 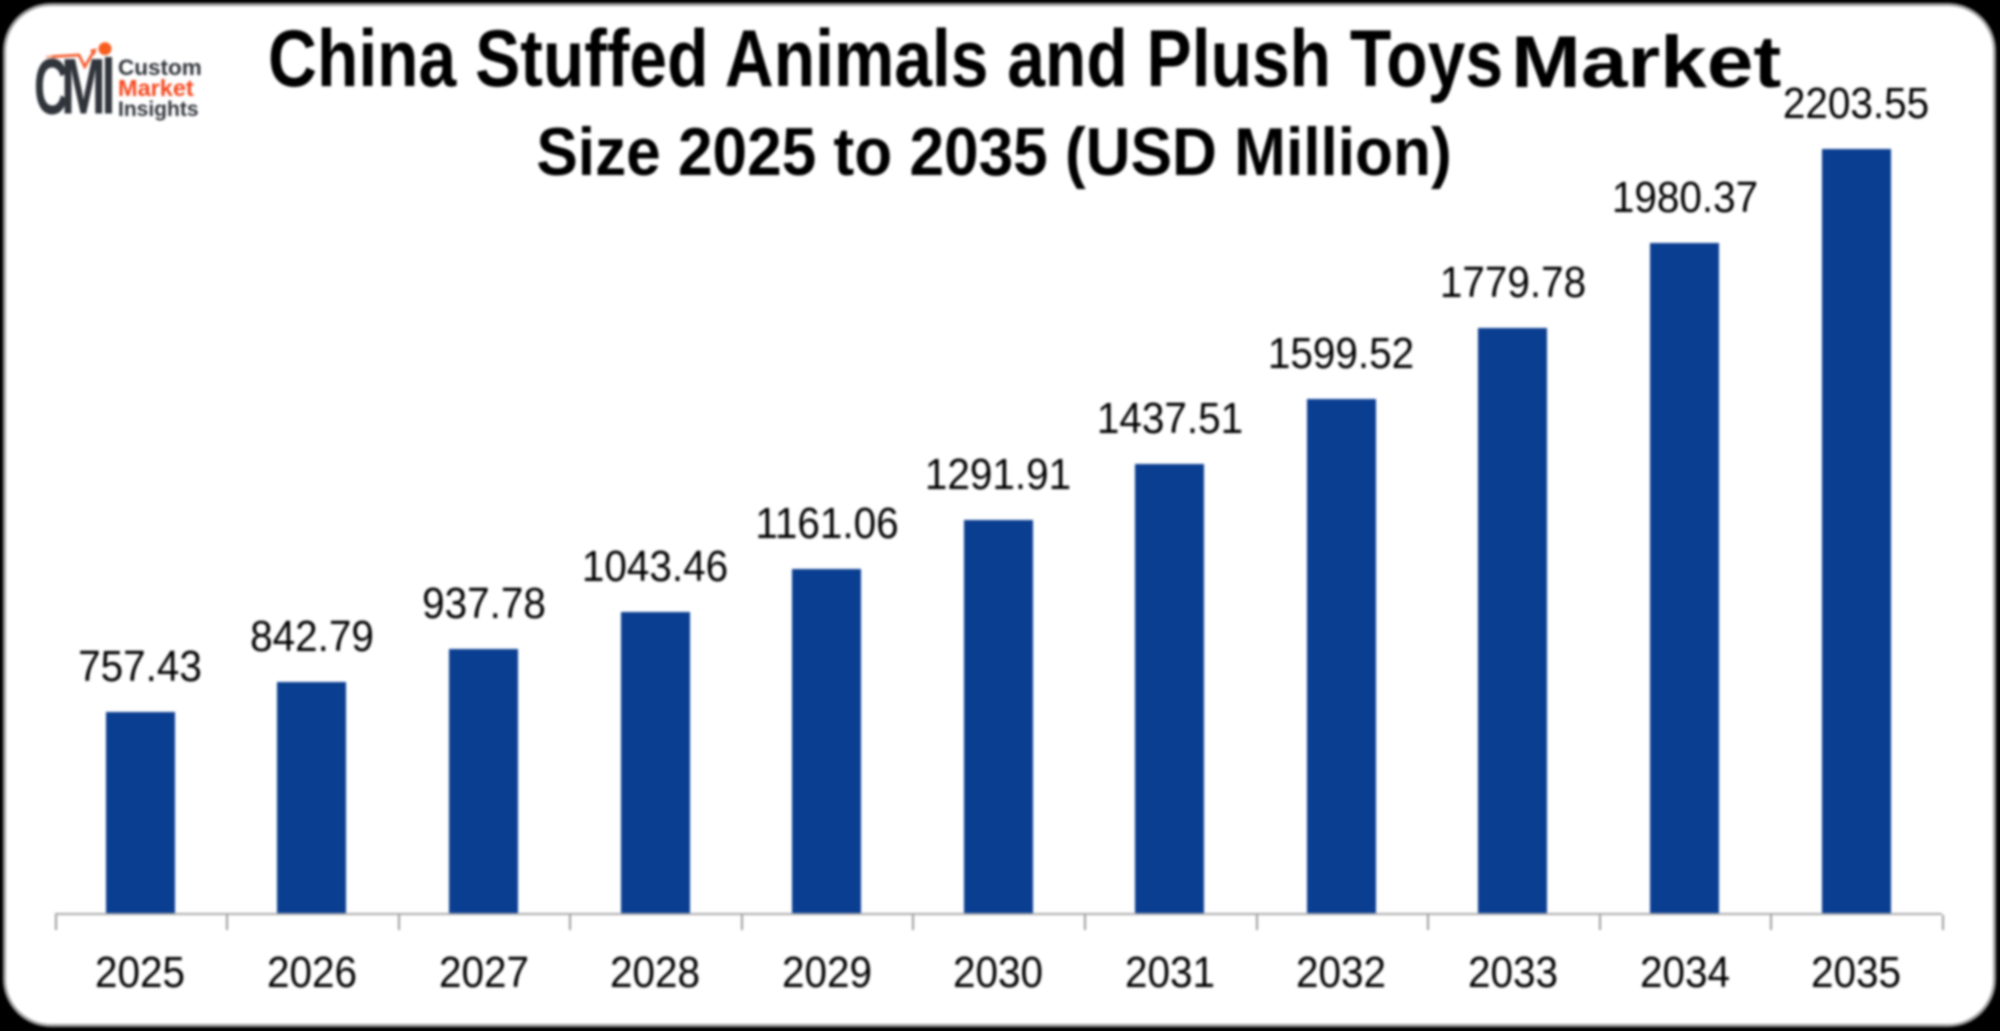 I want to click on svg-text: M, so click(x=83, y=87).